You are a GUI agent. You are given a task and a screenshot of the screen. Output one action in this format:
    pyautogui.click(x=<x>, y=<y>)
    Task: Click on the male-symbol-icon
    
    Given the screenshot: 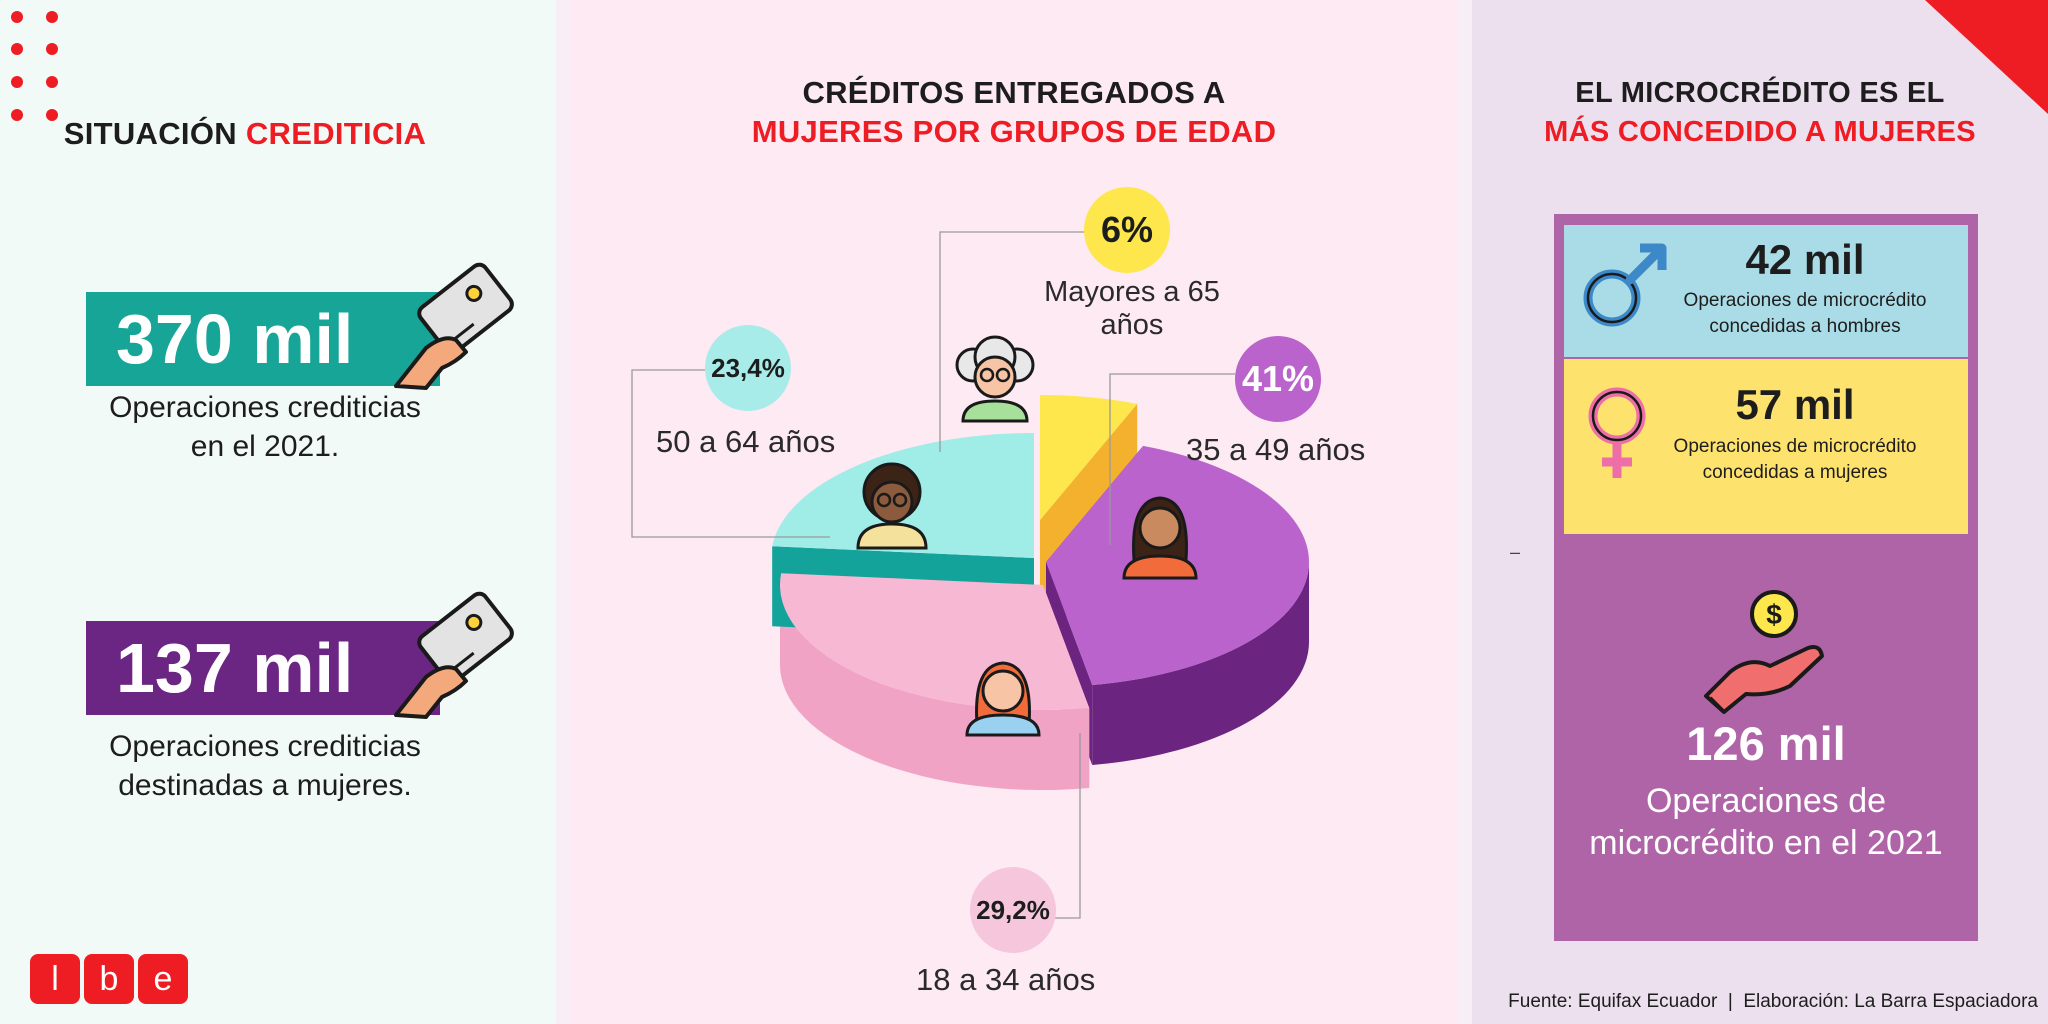 What is the action you would take?
    pyautogui.click(x=1625, y=285)
    